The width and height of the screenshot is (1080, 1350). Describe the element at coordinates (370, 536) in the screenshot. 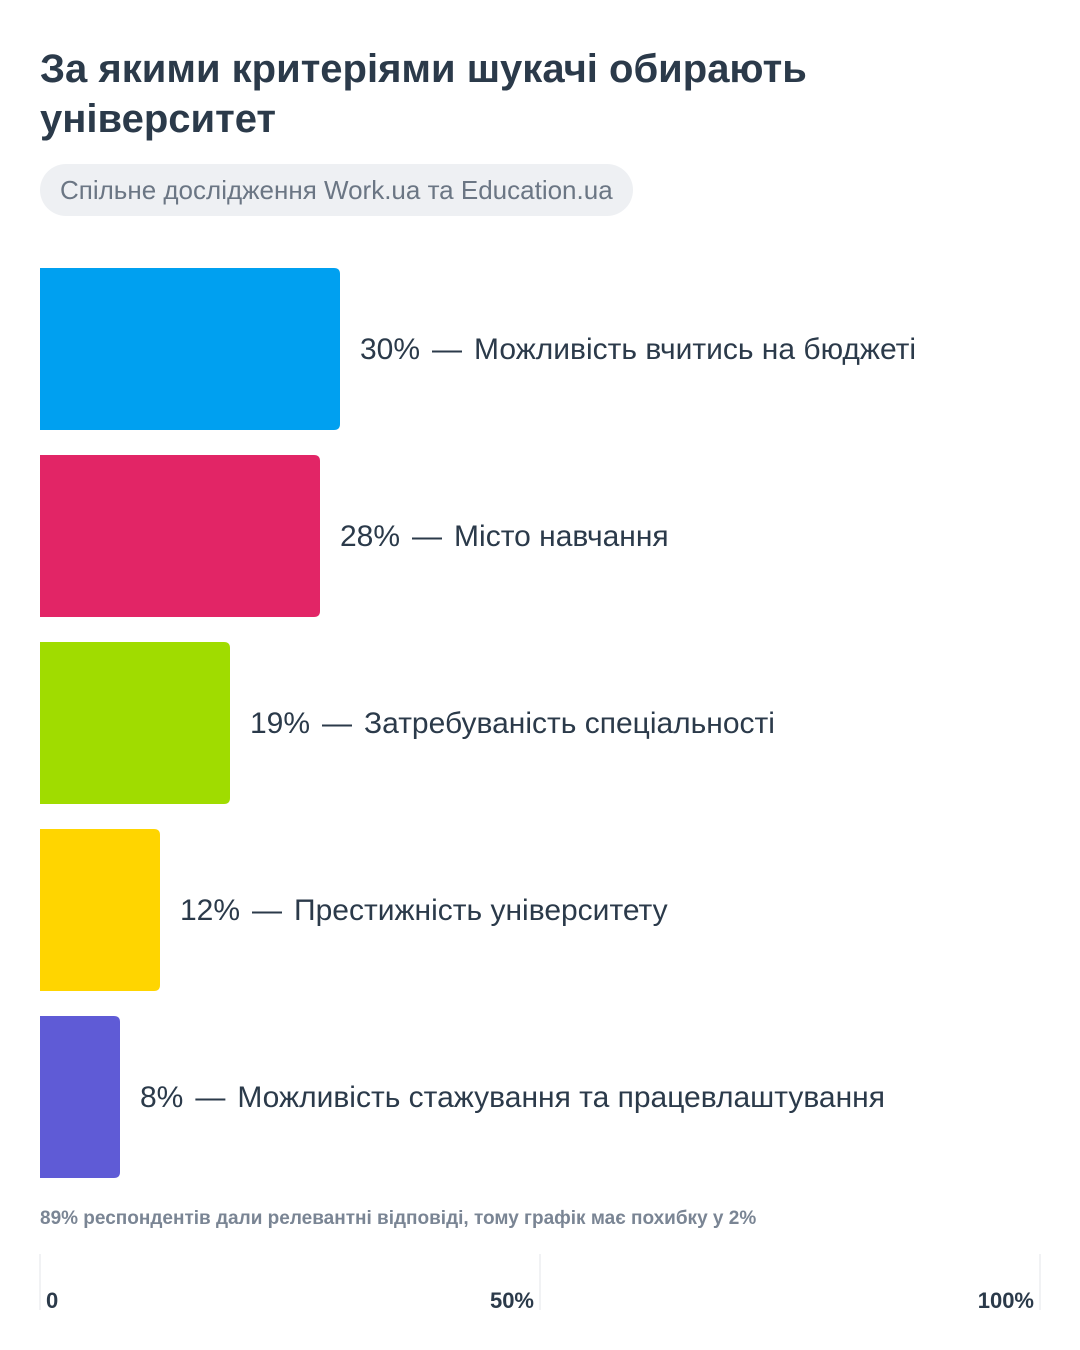

I see `value-label: 28%` at that location.